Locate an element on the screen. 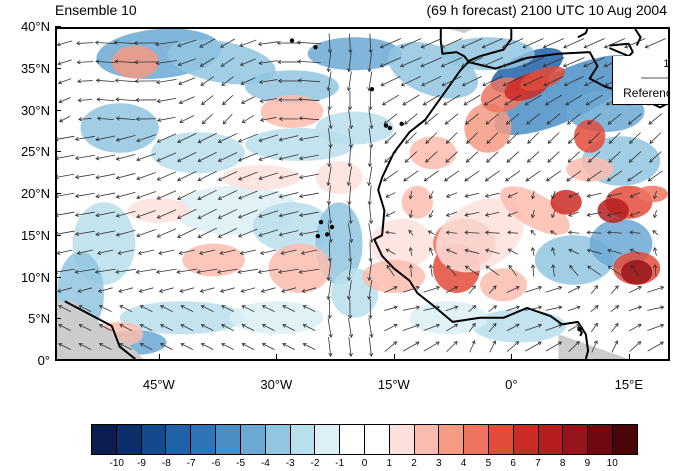 Image resolution: width=673 pixels, height=471 pixels. reference-vector-value: 10 is located at coordinates (666, 64).